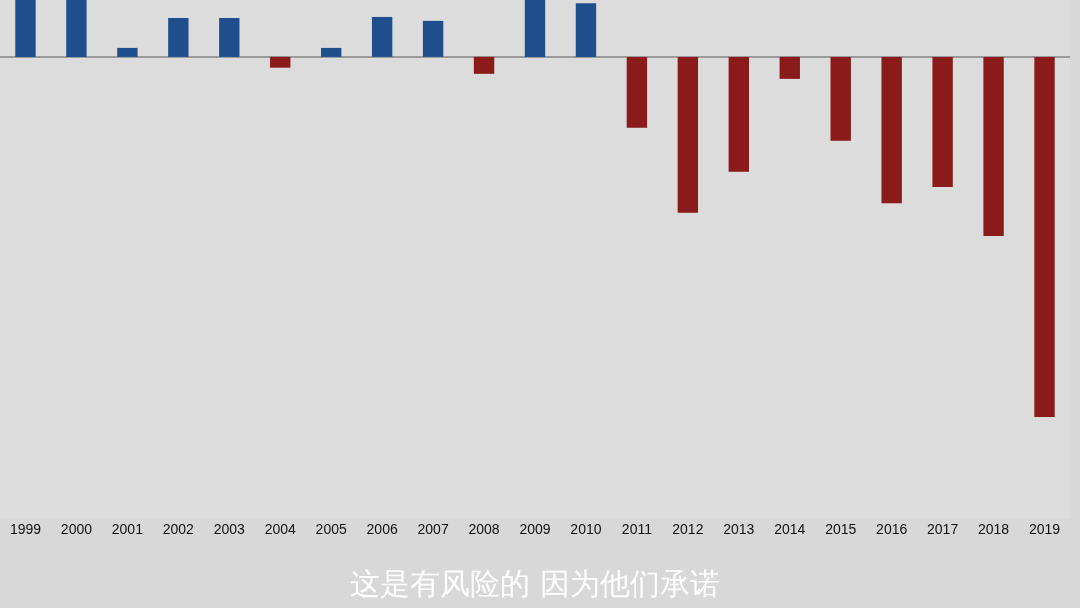 The image size is (1080, 608). I want to click on x-tick-label: 2006, so click(382, 529).